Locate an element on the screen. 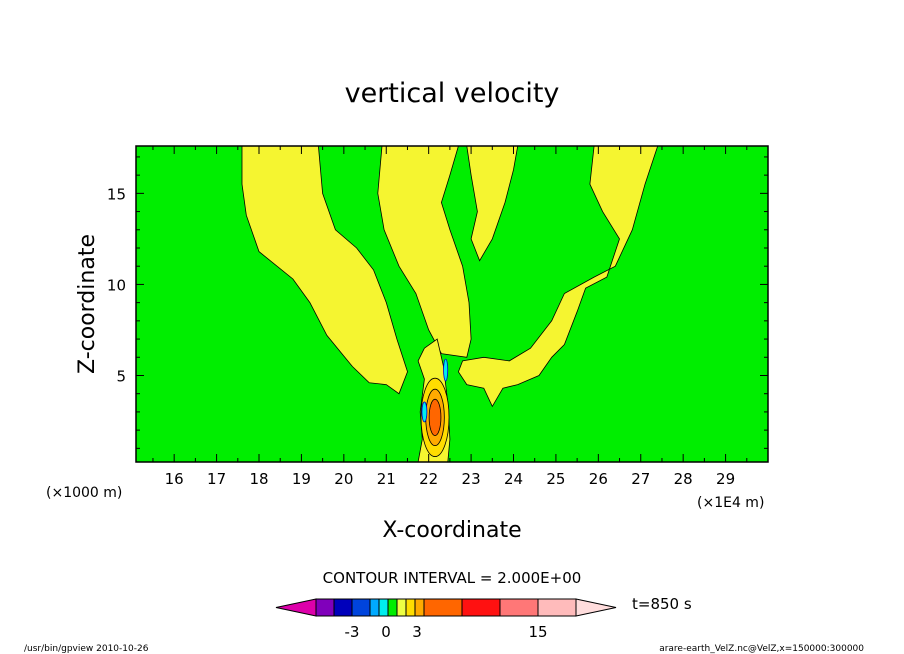 Image resolution: width=904 pixels, height=654 pixels. colorbar-tick-label: 15 is located at coordinates (537, 632).